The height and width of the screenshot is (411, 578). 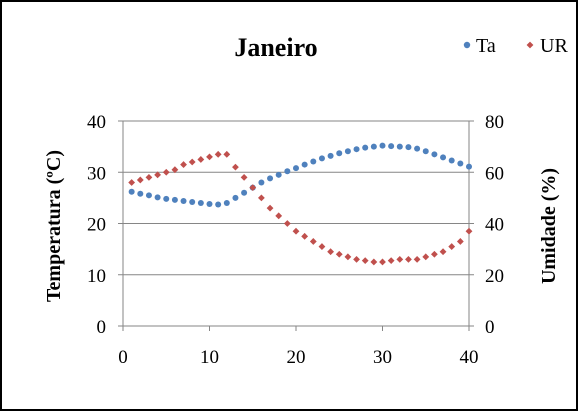 I want to click on chart-title: Janeiro, so click(x=275, y=47).